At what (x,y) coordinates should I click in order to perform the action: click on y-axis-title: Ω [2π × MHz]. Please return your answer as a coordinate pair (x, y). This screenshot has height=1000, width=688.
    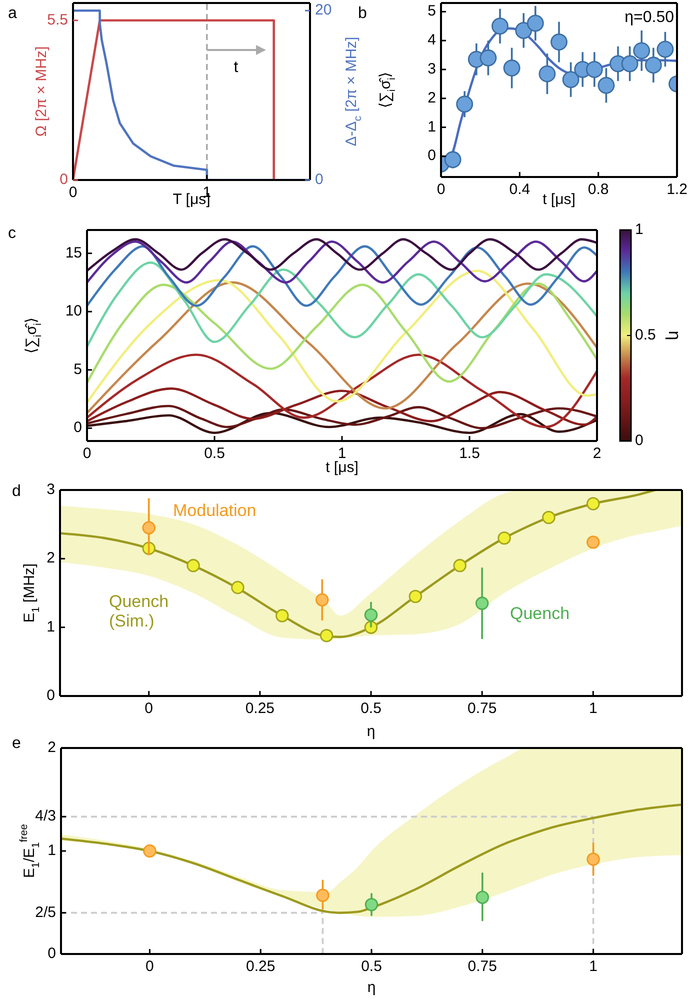
    Looking at the image, I should click on (41, 91).